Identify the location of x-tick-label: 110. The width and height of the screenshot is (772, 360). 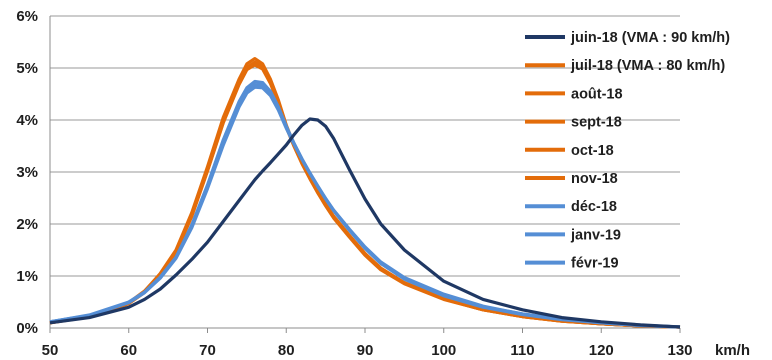
(522, 350).